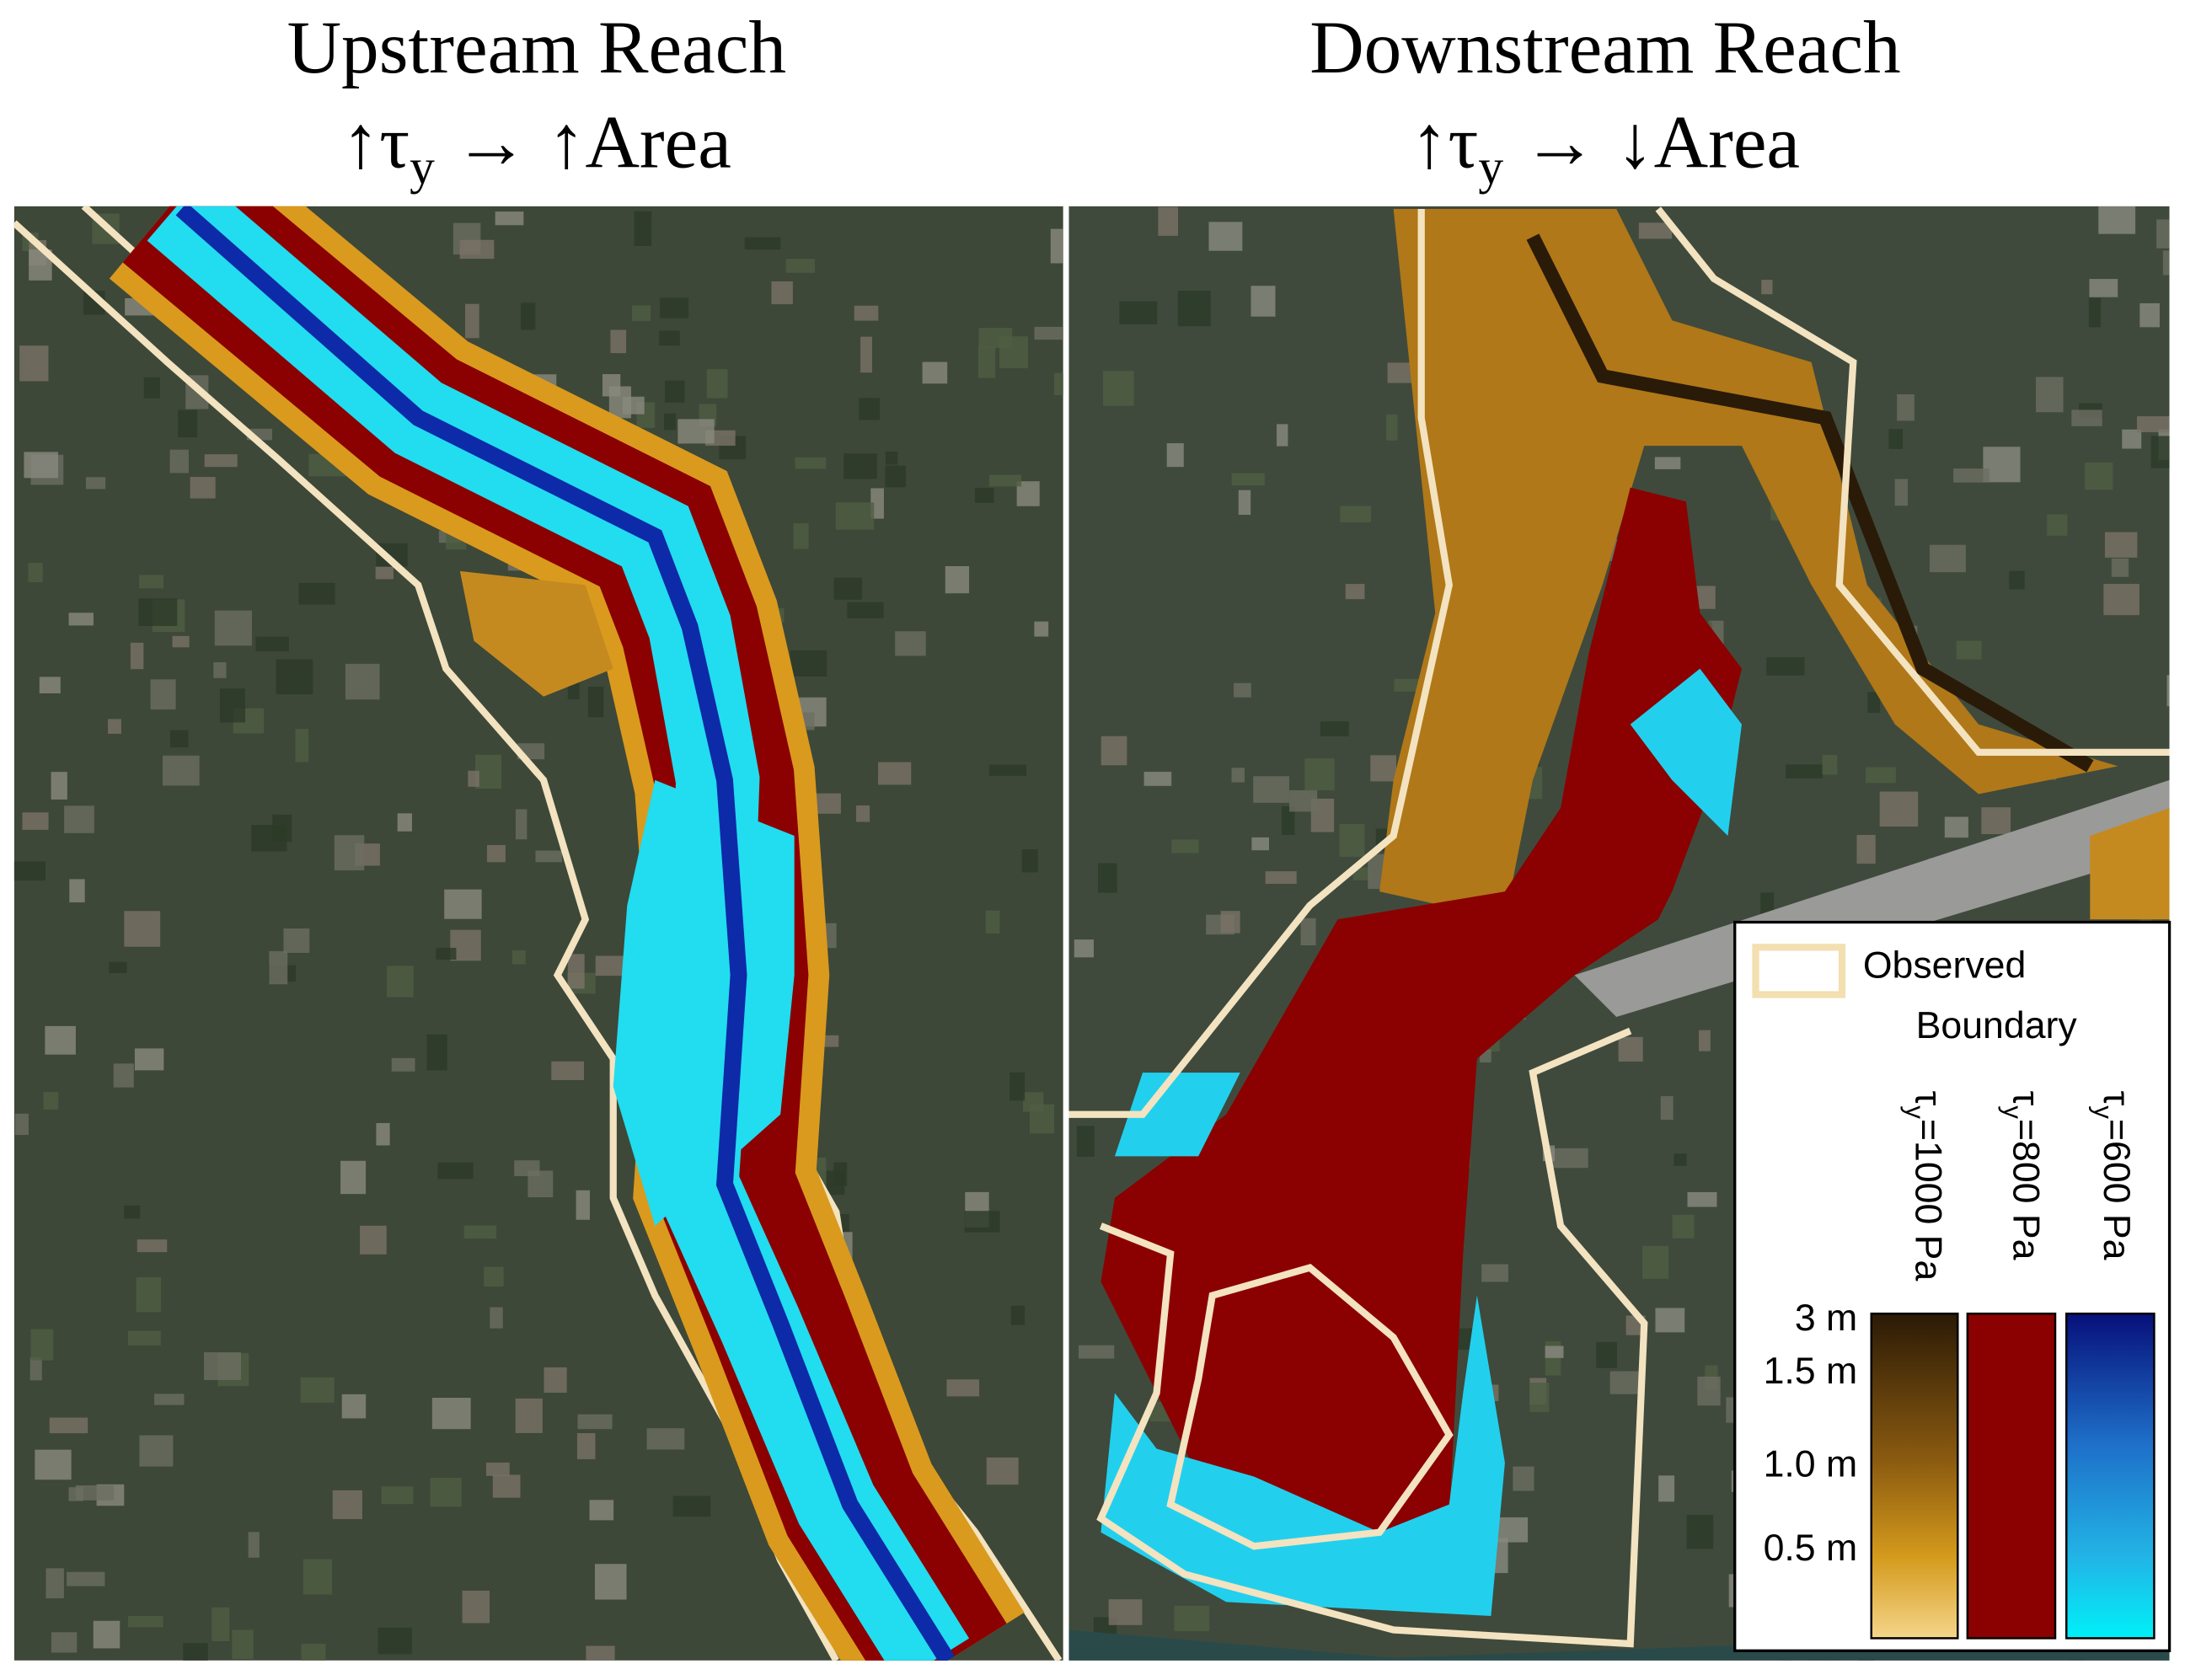  Describe the element at coordinates (1445, 142) in the screenshot. I see `subtitle-prefix: ↑τ` at that location.